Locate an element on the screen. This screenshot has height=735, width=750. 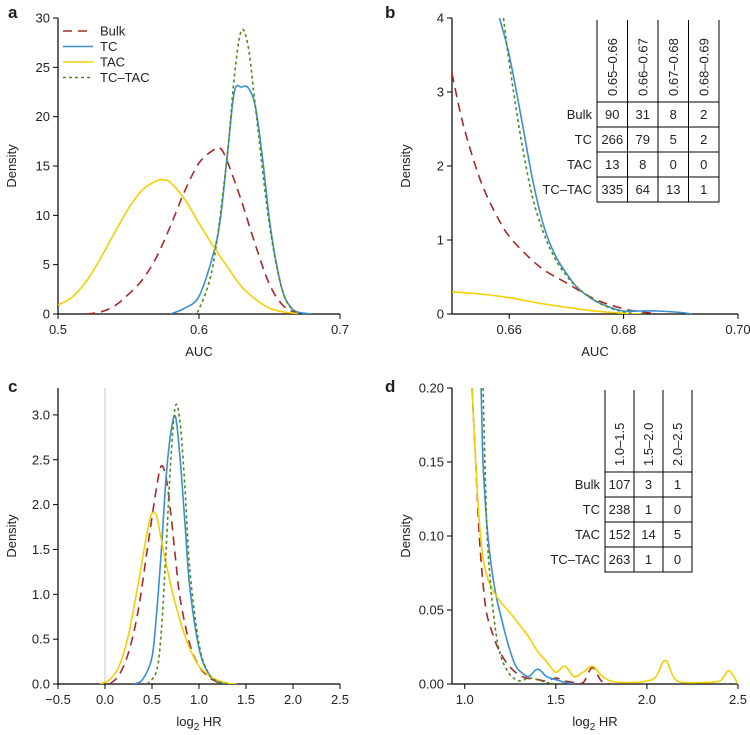
x-tick-label: 0.66 is located at coordinates (509, 329).